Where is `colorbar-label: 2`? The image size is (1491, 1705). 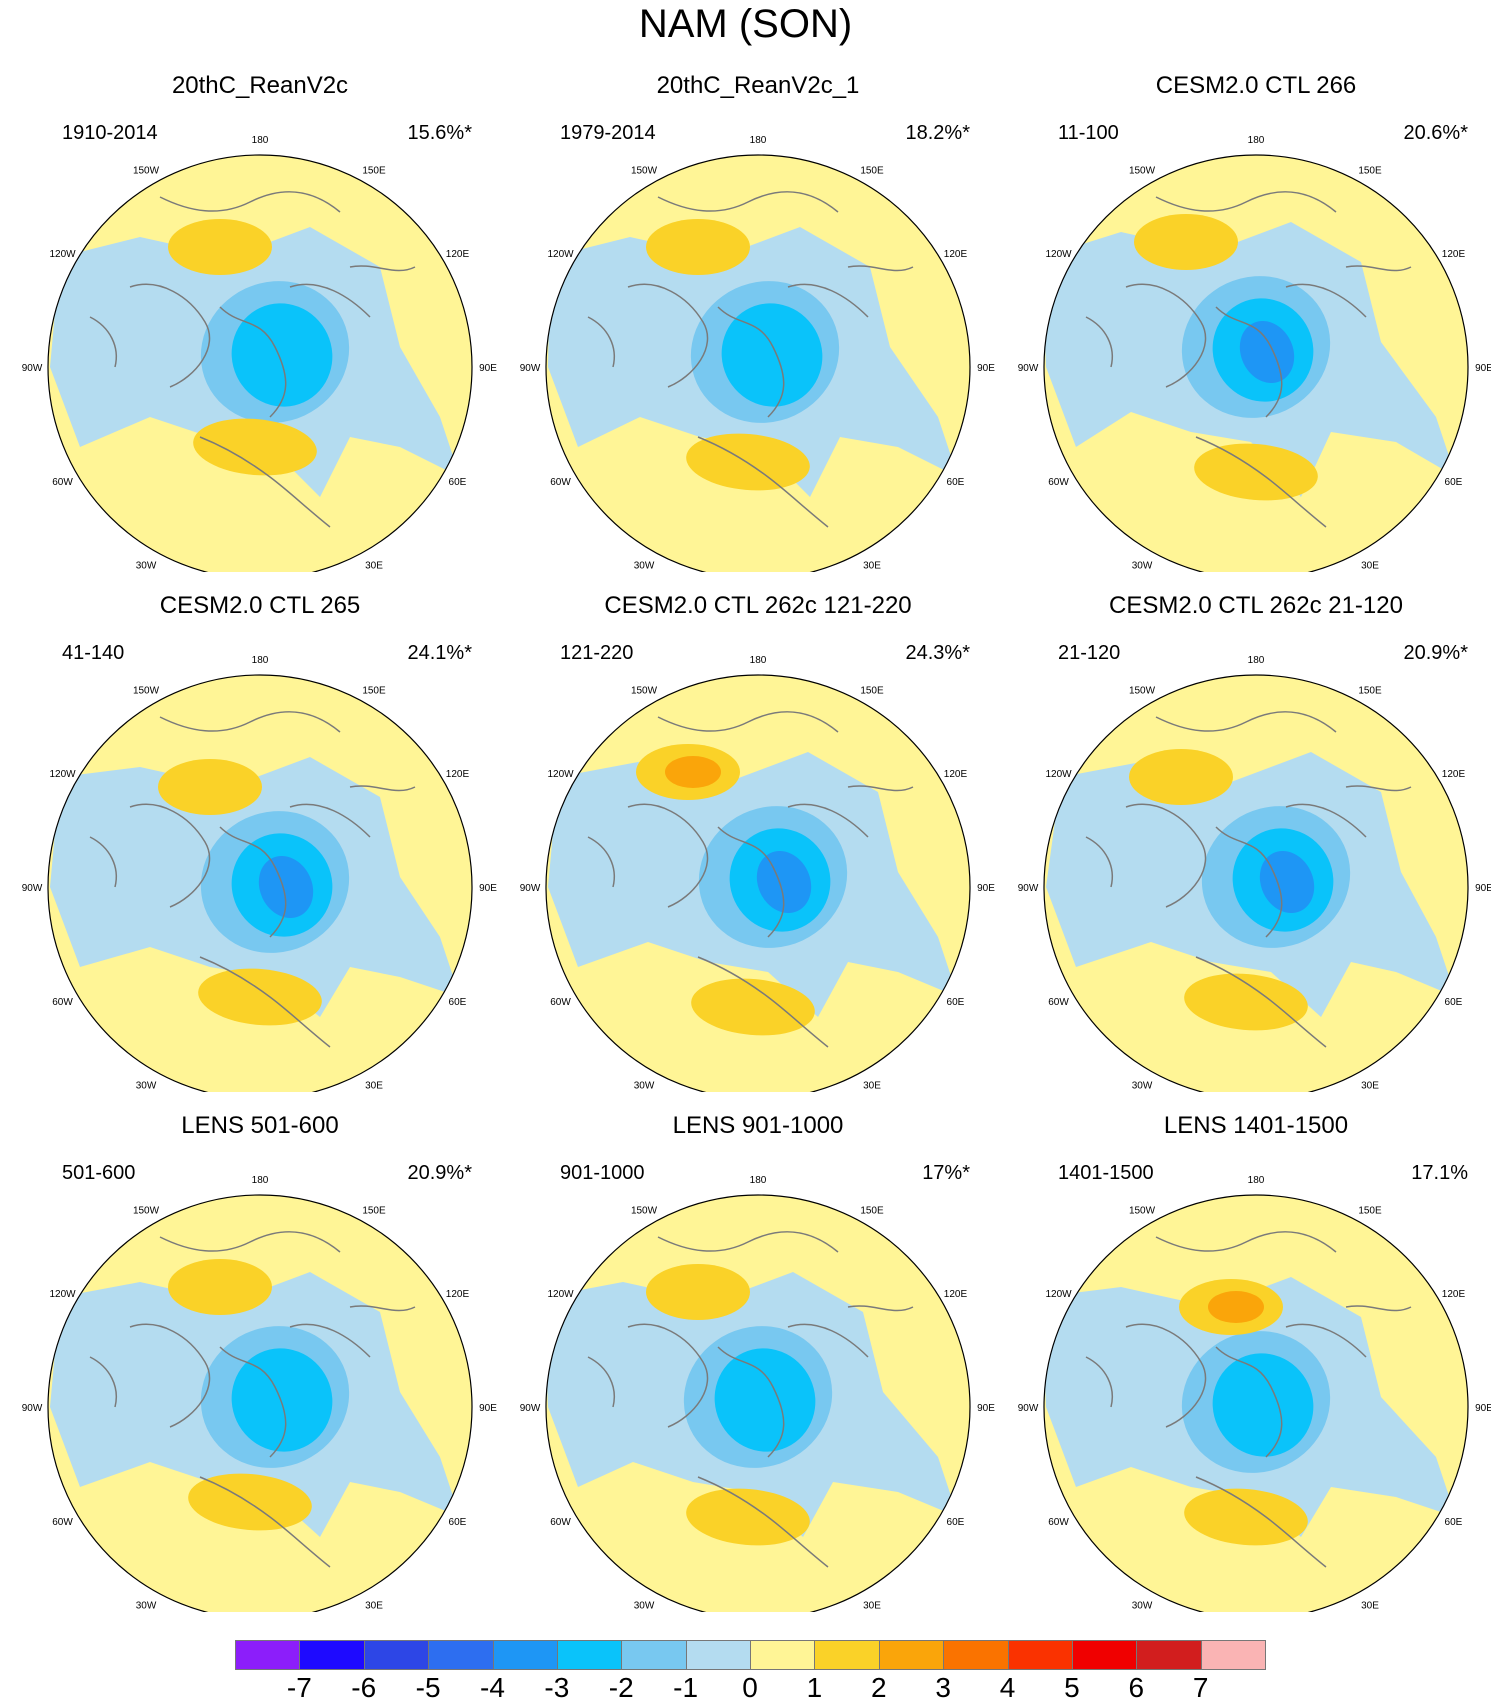 colorbar-label: 2 is located at coordinates (878, 1687).